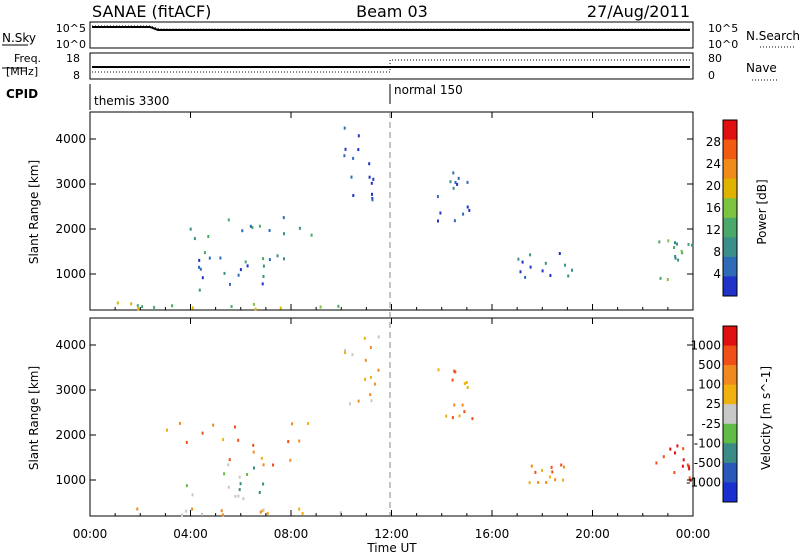 The width and height of the screenshot is (800, 554). What do you see at coordinates (709, 385) in the screenshot?
I see `colorbar-tick-label: 100` at bounding box center [709, 385].